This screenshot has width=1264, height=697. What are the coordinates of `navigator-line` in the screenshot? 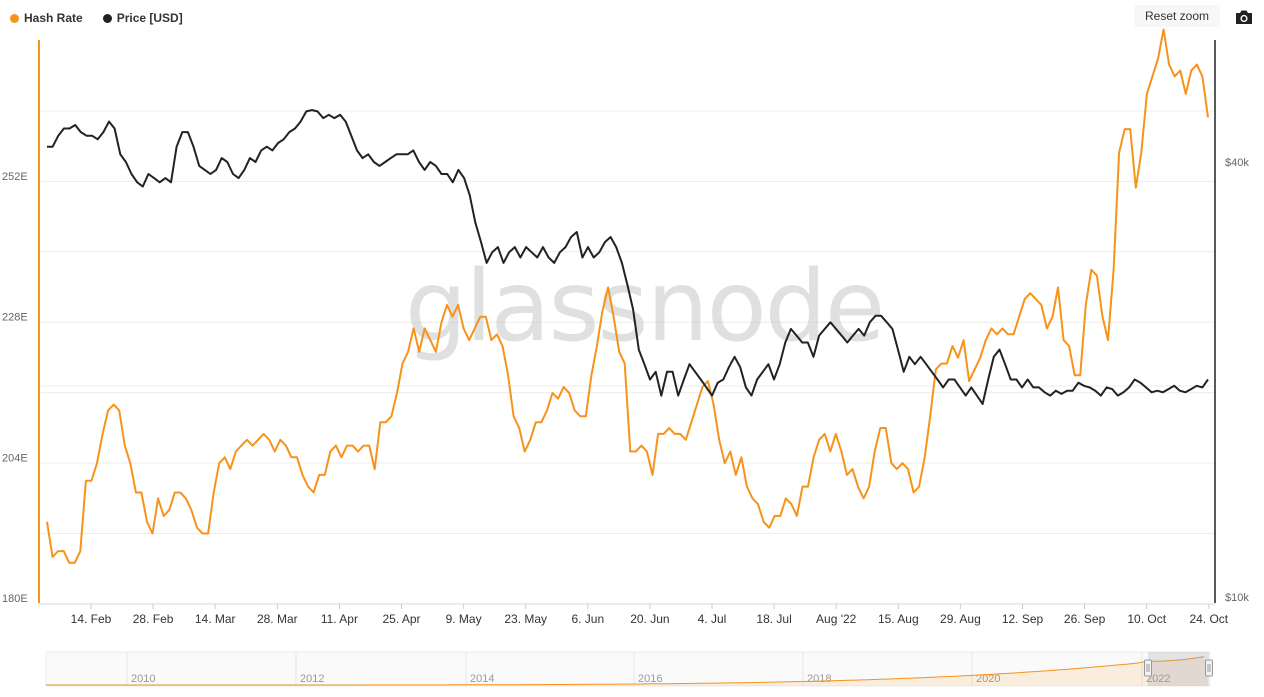 It's located at (625, 671).